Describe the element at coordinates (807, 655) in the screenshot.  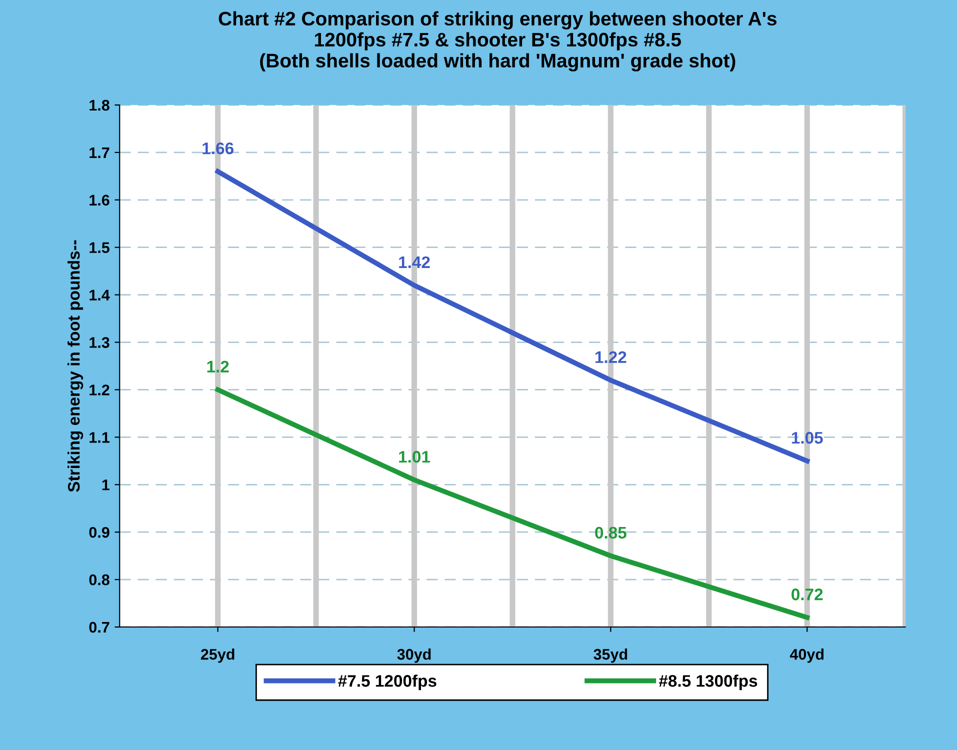
I see `x-tick-label: 40yd` at that location.